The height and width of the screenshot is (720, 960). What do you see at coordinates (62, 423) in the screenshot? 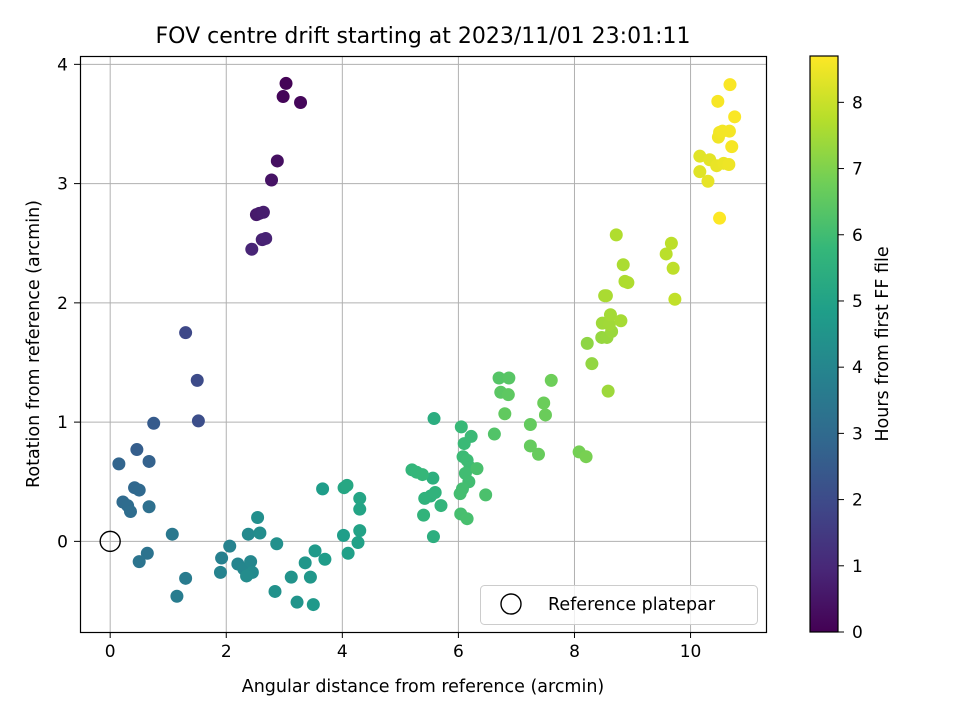
I see `y-tick-label: 1` at bounding box center [62, 423].